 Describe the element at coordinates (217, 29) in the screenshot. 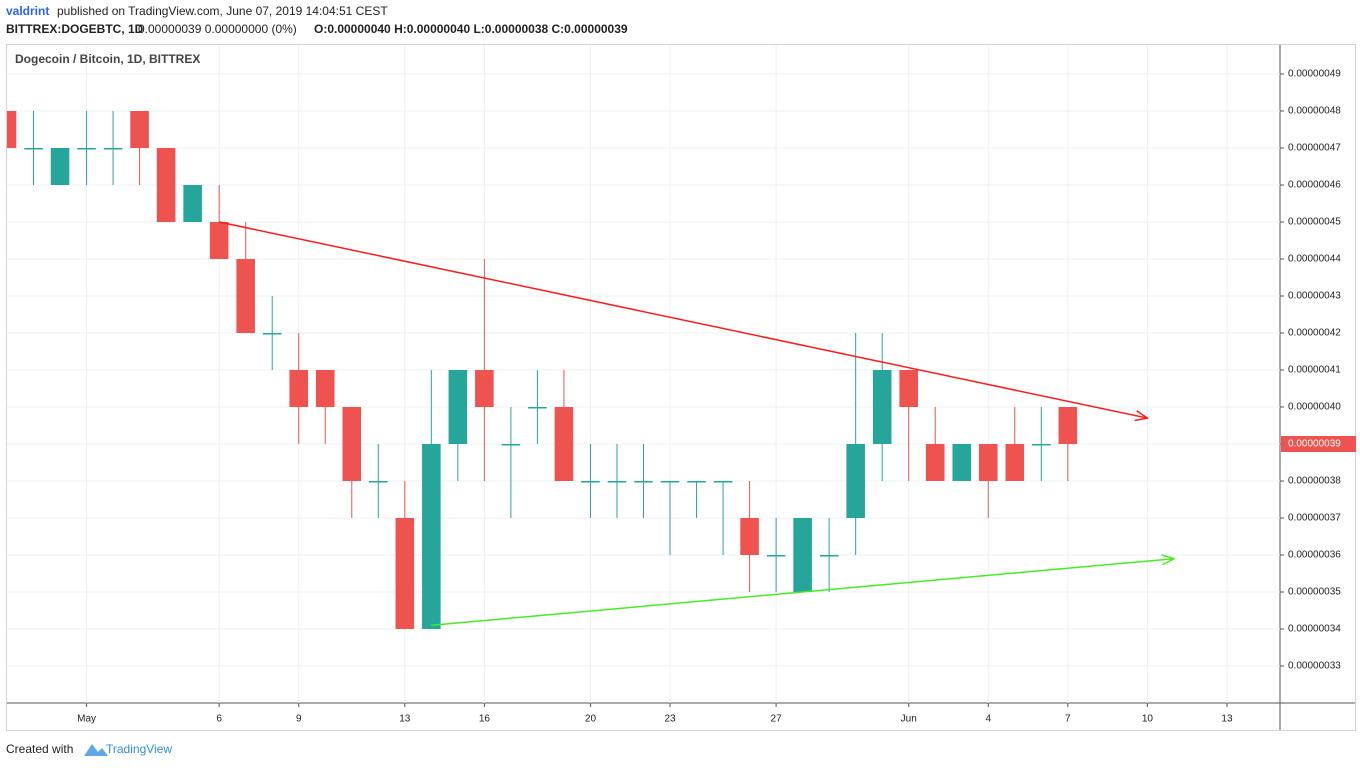

I see `change: 0.00000039 0.00000000 (0%)` at that location.